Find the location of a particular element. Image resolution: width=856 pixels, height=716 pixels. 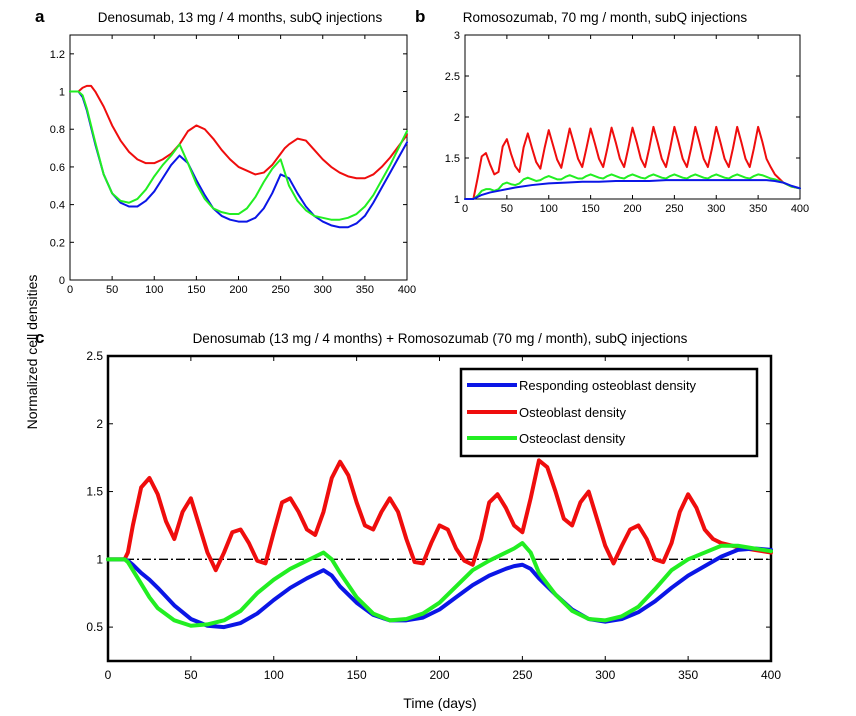

panel-a-y-tick-label: 1.2 is located at coordinates (57, 55).